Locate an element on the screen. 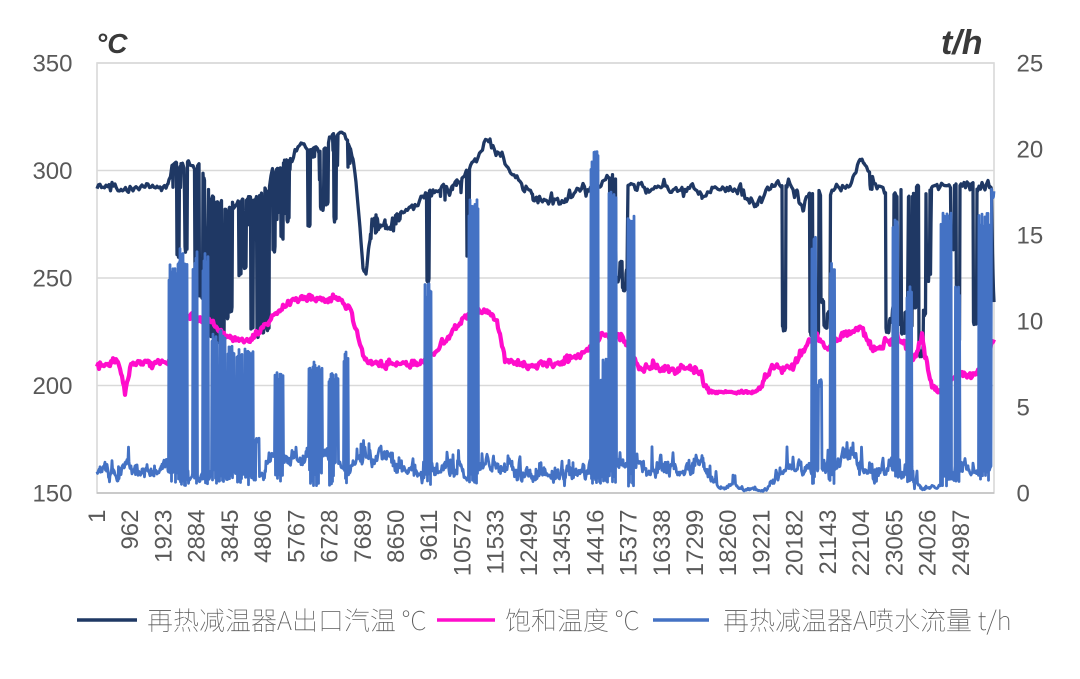 Image resolution: width=1080 pixels, height=679 pixels. svg-text: t/h is located at coordinates (962, 43).